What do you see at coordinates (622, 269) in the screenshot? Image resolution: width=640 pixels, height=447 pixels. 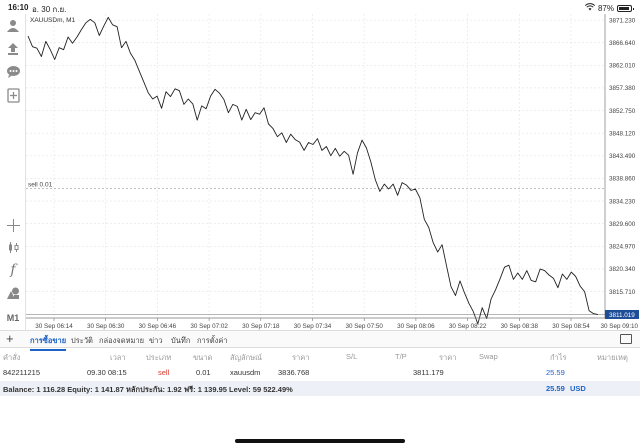 I see `y-tick-label: 3820.340` at bounding box center [622, 269].